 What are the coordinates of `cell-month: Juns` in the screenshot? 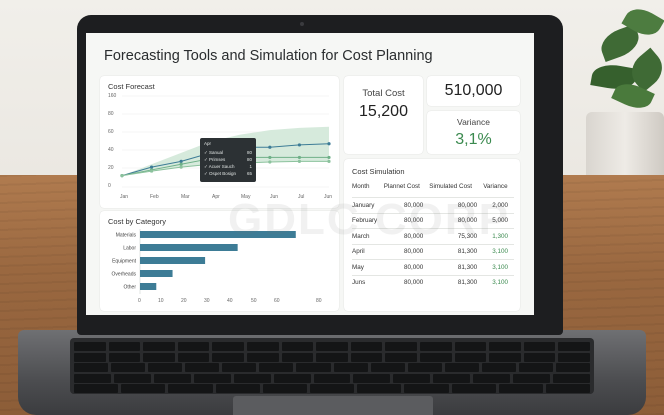 It's located at (368, 282).